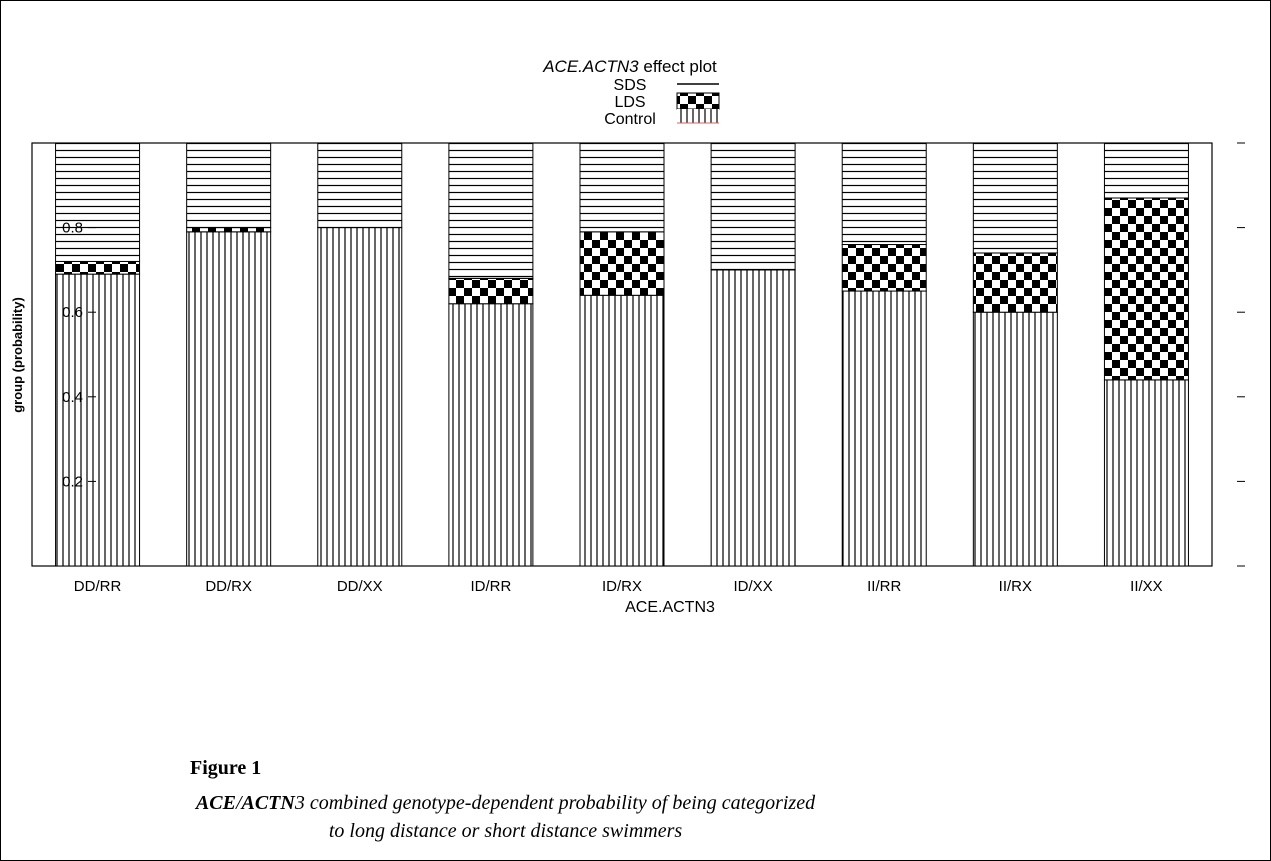  I want to click on x-tick-label: DD/XX, so click(360, 586).